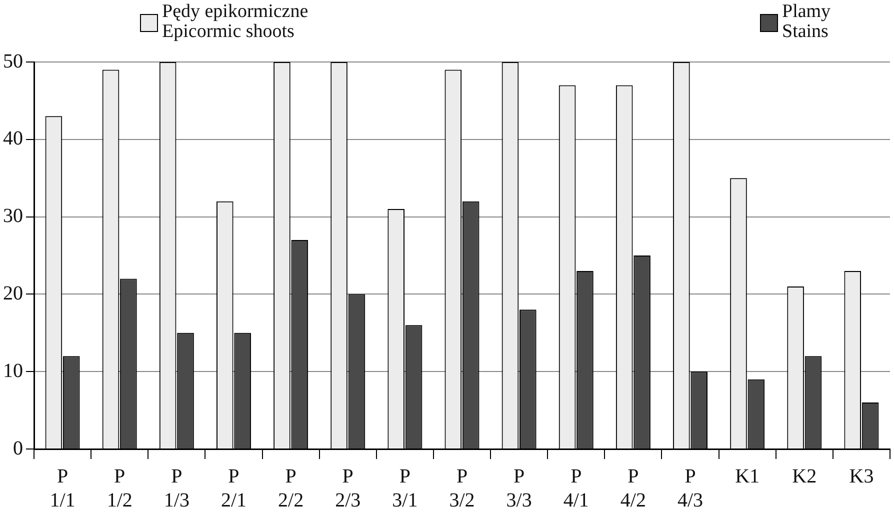 This screenshot has height=523, width=894. I want to click on x-tick-label: K3, so click(861, 476).